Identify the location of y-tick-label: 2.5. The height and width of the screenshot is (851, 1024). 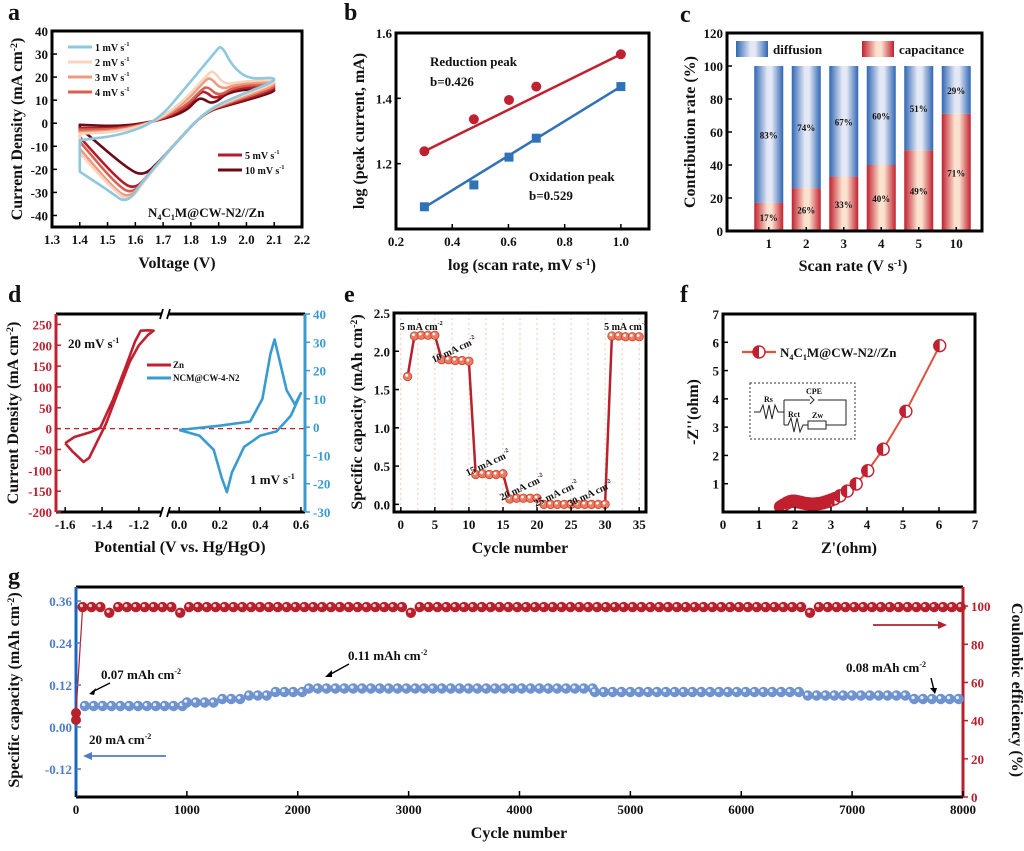
(382, 313).